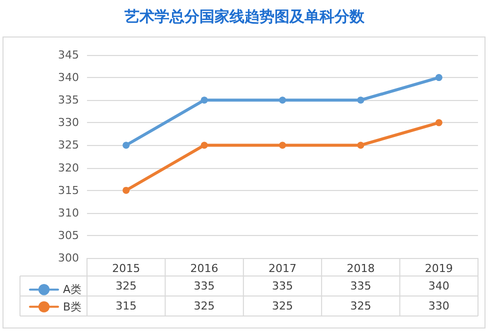 Image resolution: width=489 pixels, height=333 pixels. I want to click on x-tick-label: 2016, so click(204, 268).